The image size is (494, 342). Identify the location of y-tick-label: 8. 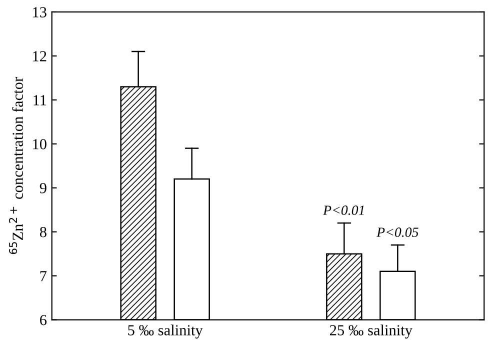
(43, 232).